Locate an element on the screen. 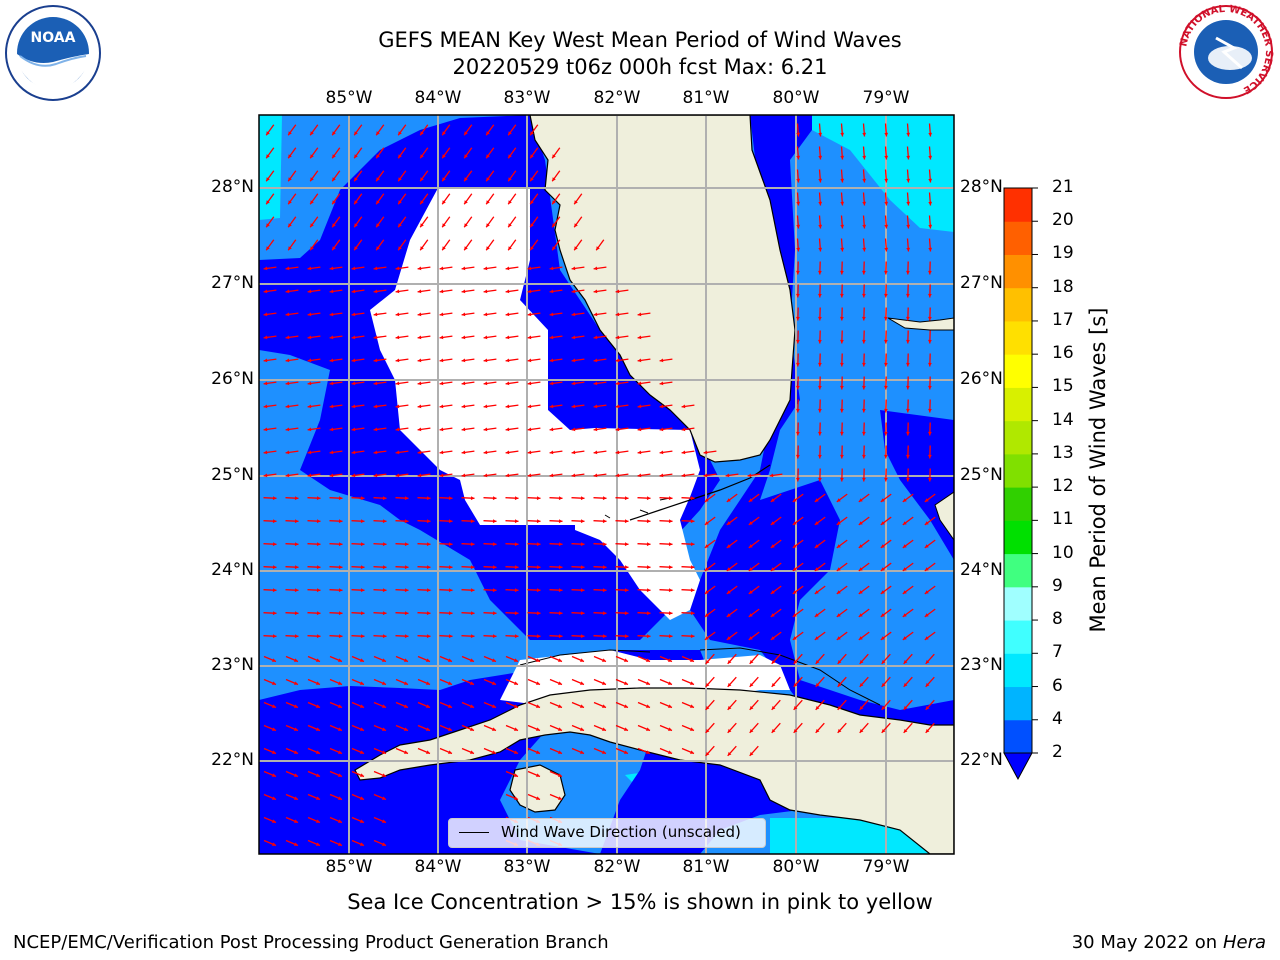 This screenshot has width=1280, height=960. bahamas-land is located at coordinates (920, 324).